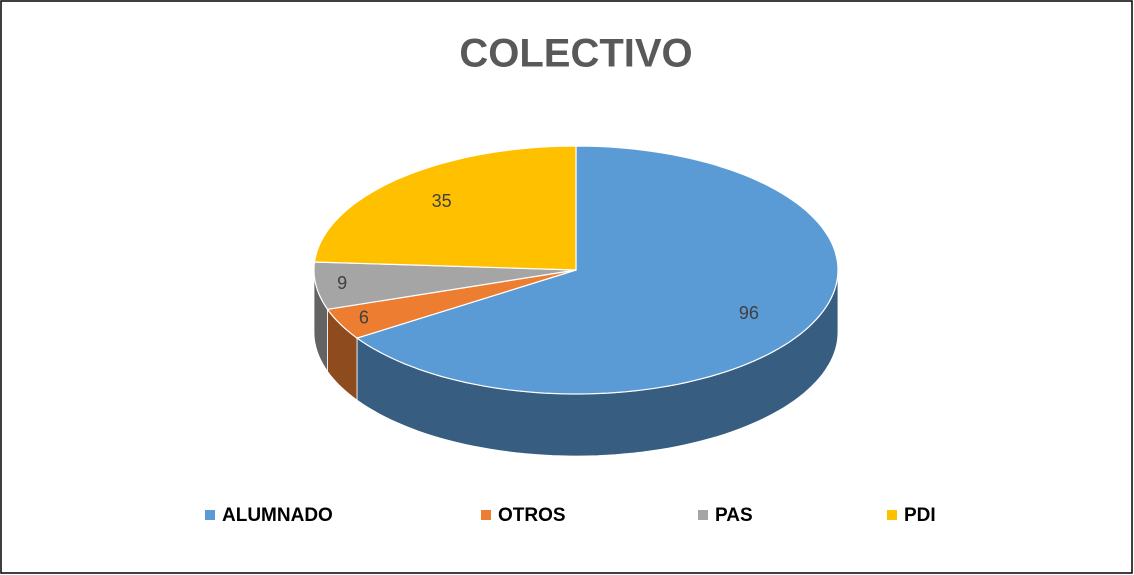 The height and width of the screenshot is (575, 1134). I want to click on data-label: 6, so click(364, 317).